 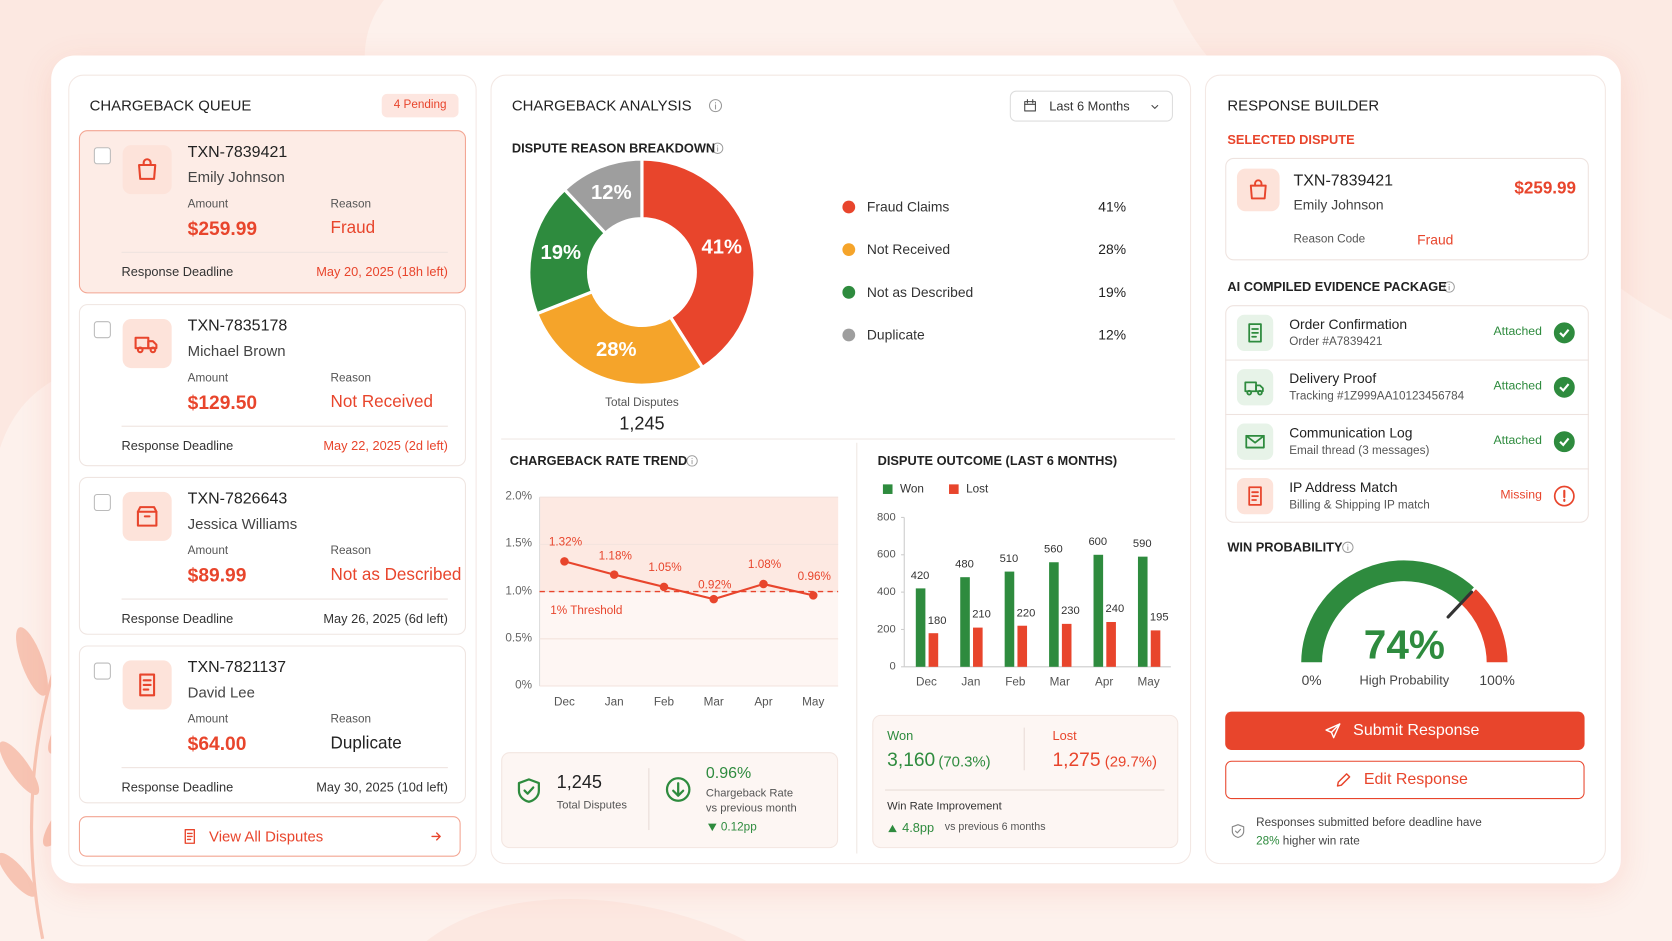 I want to click on data-label: 230, so click(x=1070, y=611).